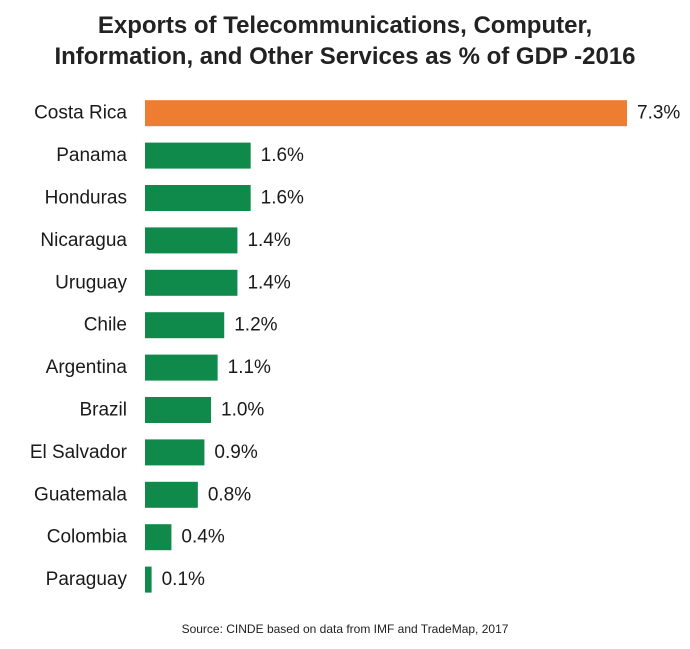  Describe the element at coordinates (91, 282) in the screenshot. I see `category-label: Uruguay` at that location.